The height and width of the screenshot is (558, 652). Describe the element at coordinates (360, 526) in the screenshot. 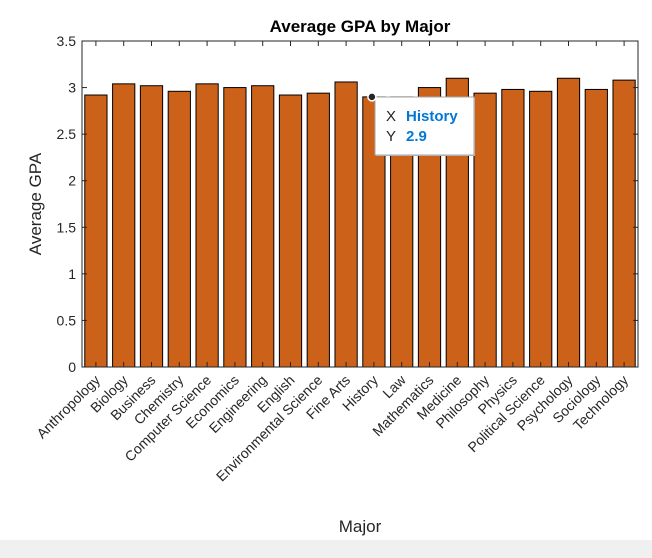

I see `x-axis-label: Major` at that location.